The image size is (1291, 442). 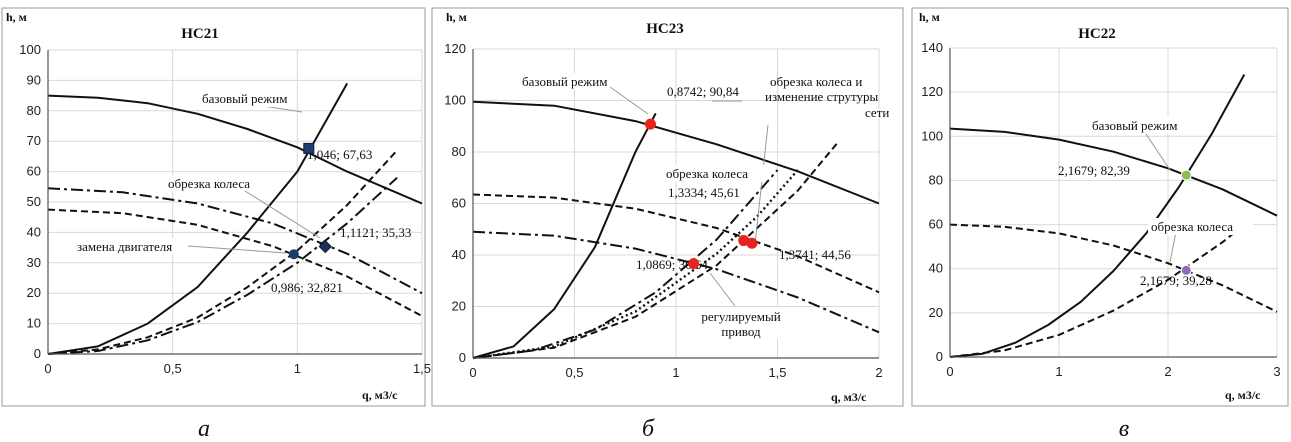 What do you see at coordinates (422, 368) in the screenshot?
I see `x-tick-label: 1,5` at bounding box center [422, 368].